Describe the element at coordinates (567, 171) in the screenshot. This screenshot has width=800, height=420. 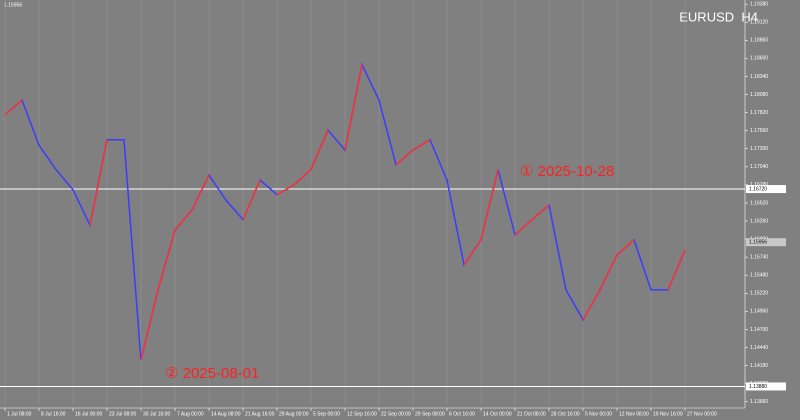
I see `annotation: ① 2025-10-28` at that location.